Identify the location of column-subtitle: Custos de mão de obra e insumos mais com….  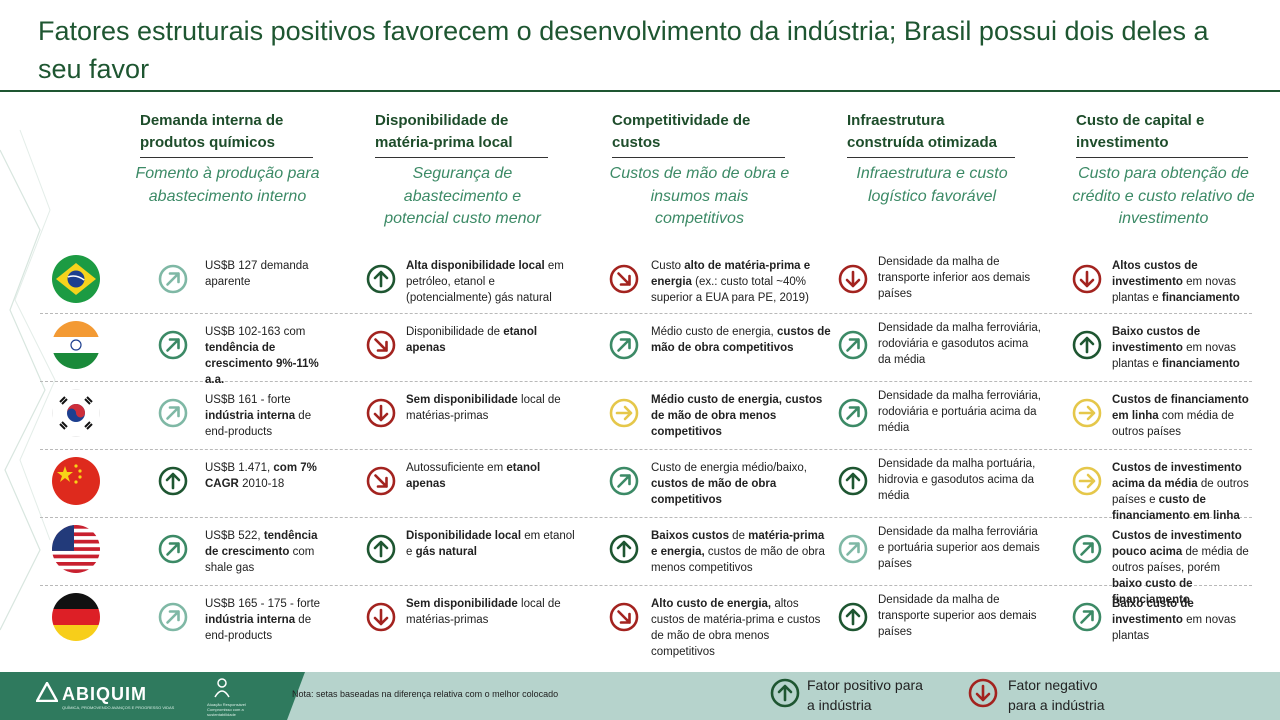
(699, 196).